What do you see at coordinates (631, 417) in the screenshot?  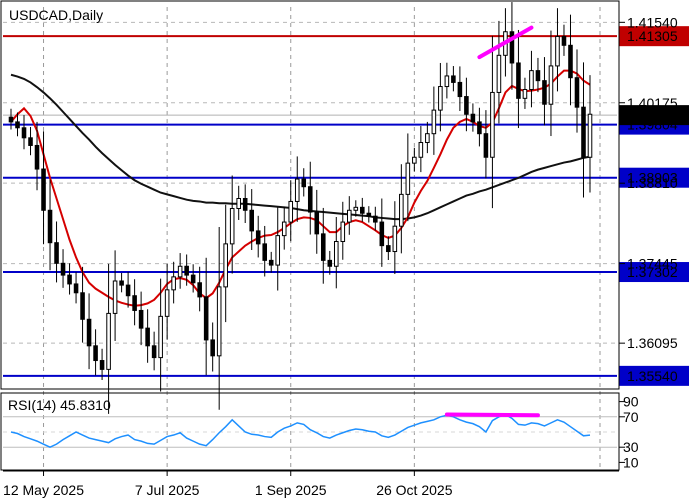 I see `rsi-tick-label: 70` at bounding box center [631, 417].